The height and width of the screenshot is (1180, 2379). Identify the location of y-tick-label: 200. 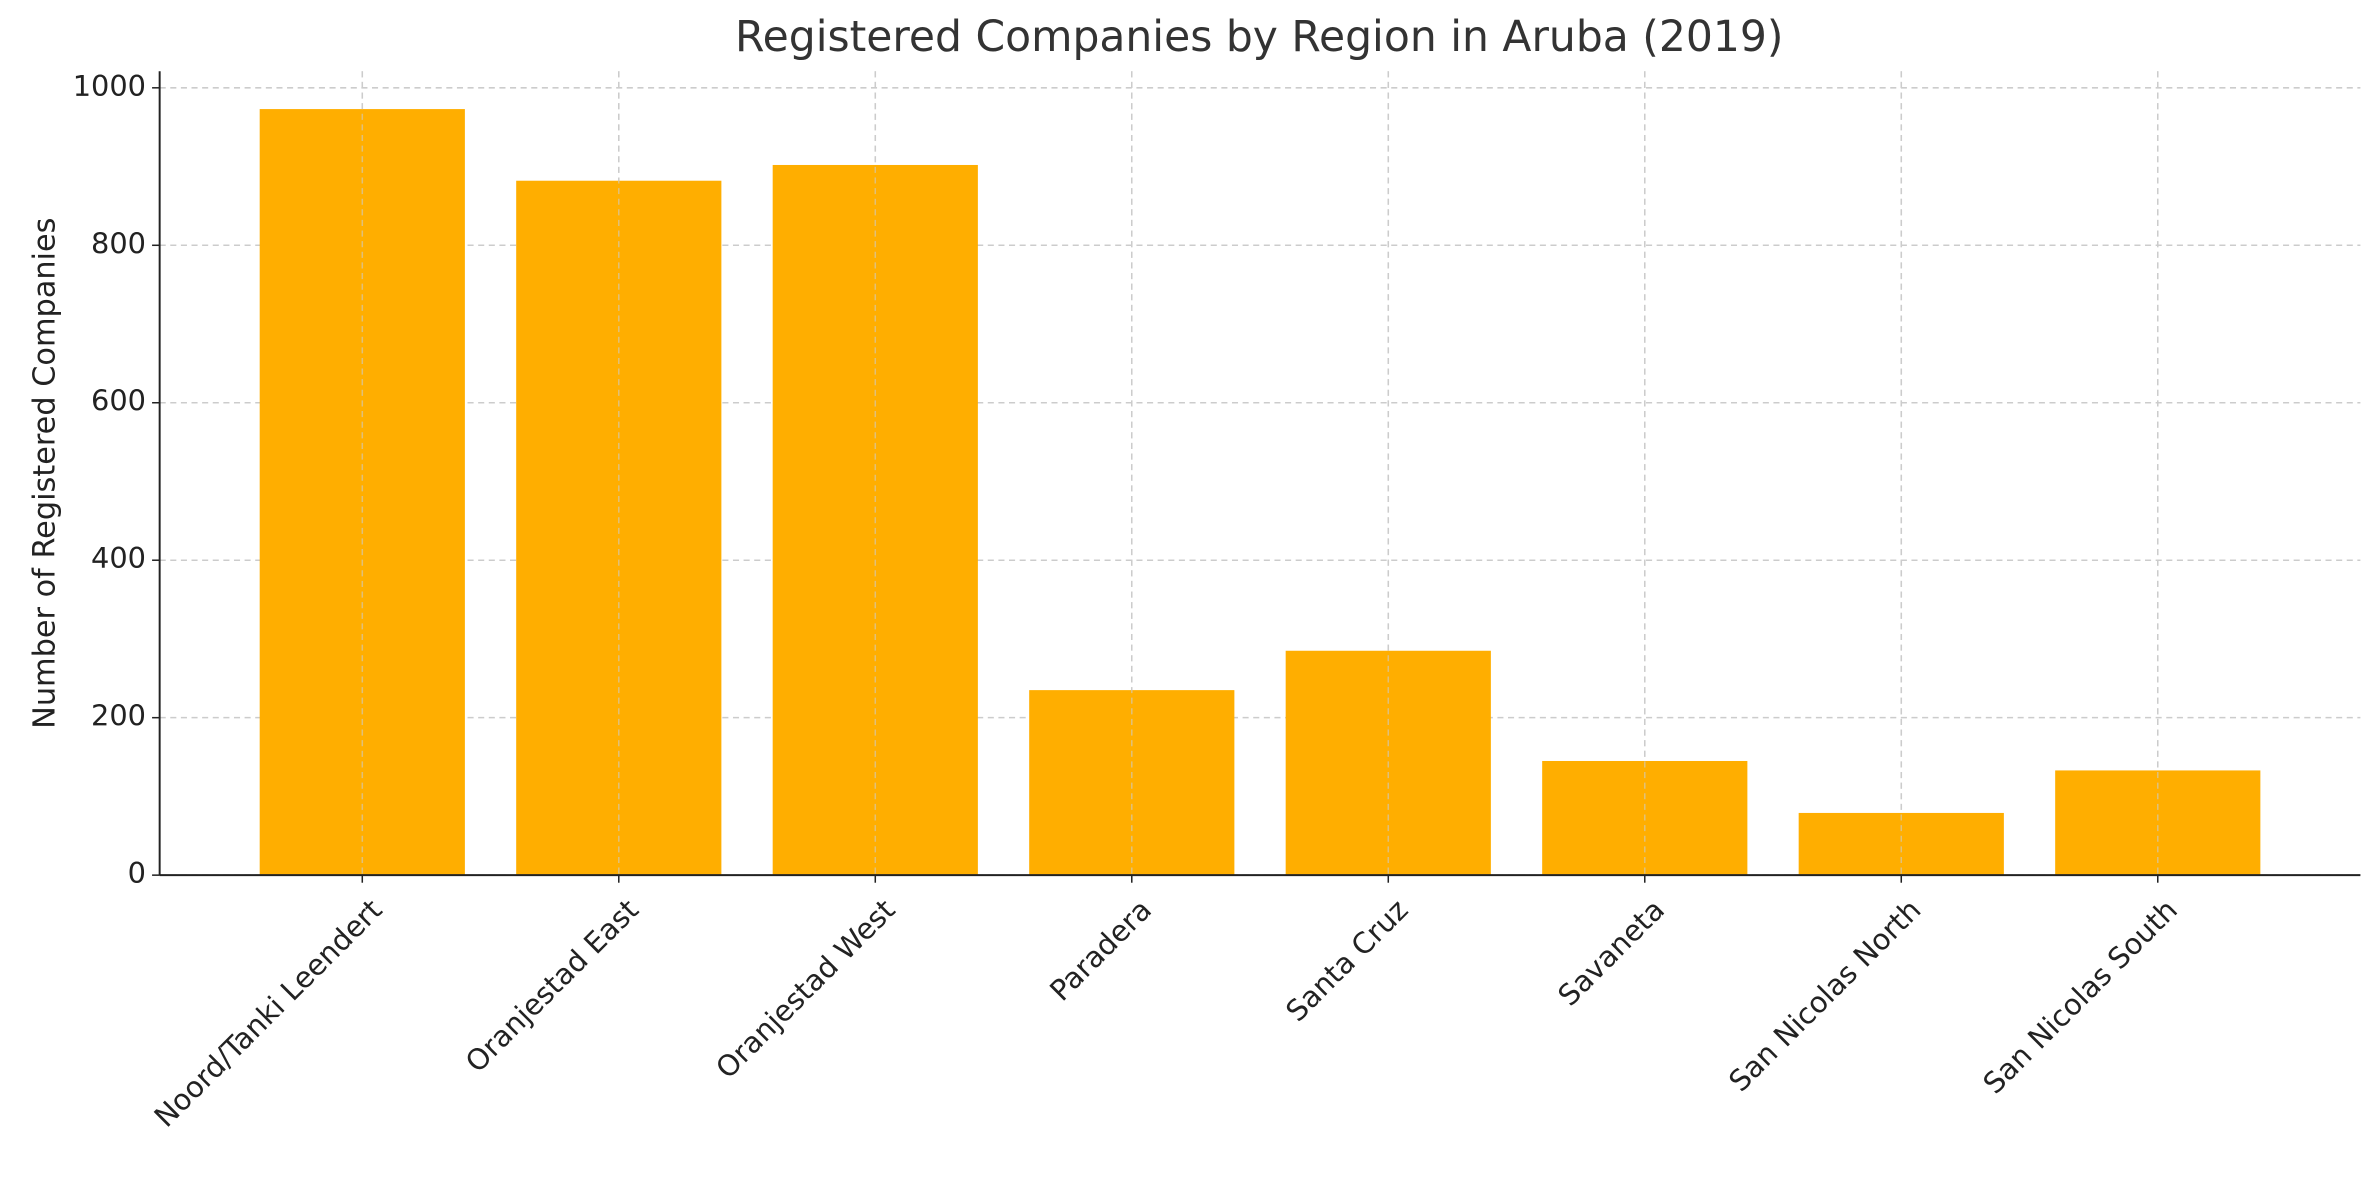
(118, 716).